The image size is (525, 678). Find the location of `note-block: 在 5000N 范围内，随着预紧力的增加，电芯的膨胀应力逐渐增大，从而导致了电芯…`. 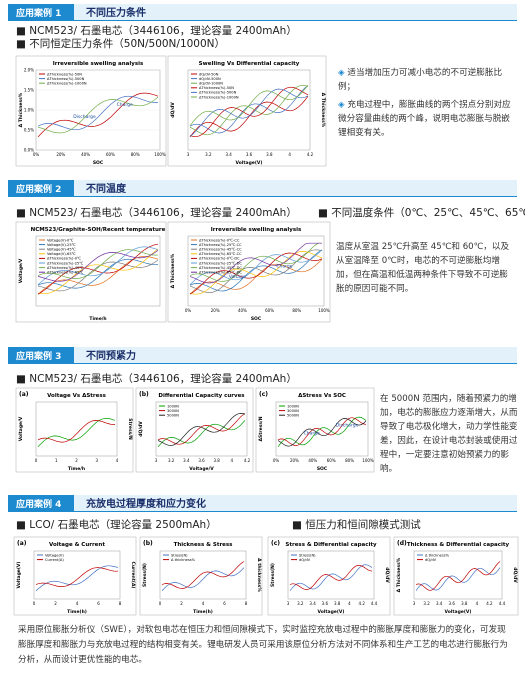

note-block: 在 5000N 范围内，随着预紧力的增加，电芯的膨胀应力逐渐增大，从而导致了电芯… is located at coordinates (449, 436).